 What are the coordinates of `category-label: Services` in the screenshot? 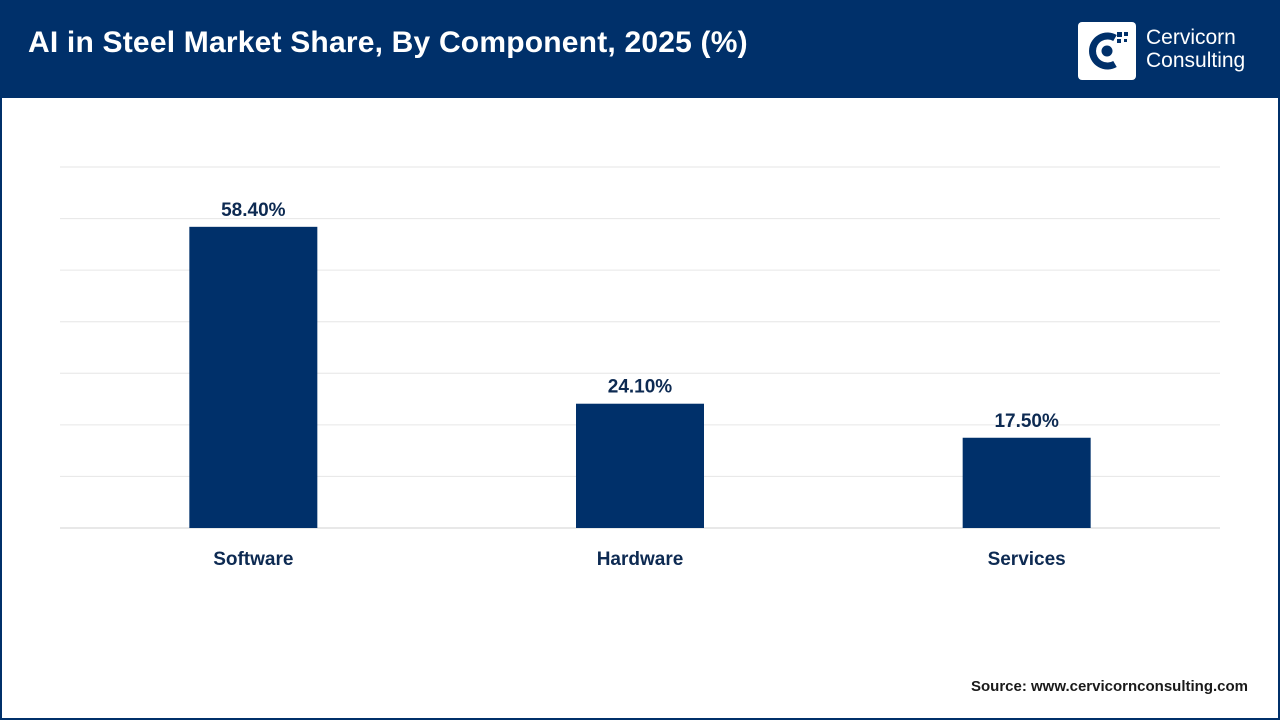 It's located at (1027, 559).